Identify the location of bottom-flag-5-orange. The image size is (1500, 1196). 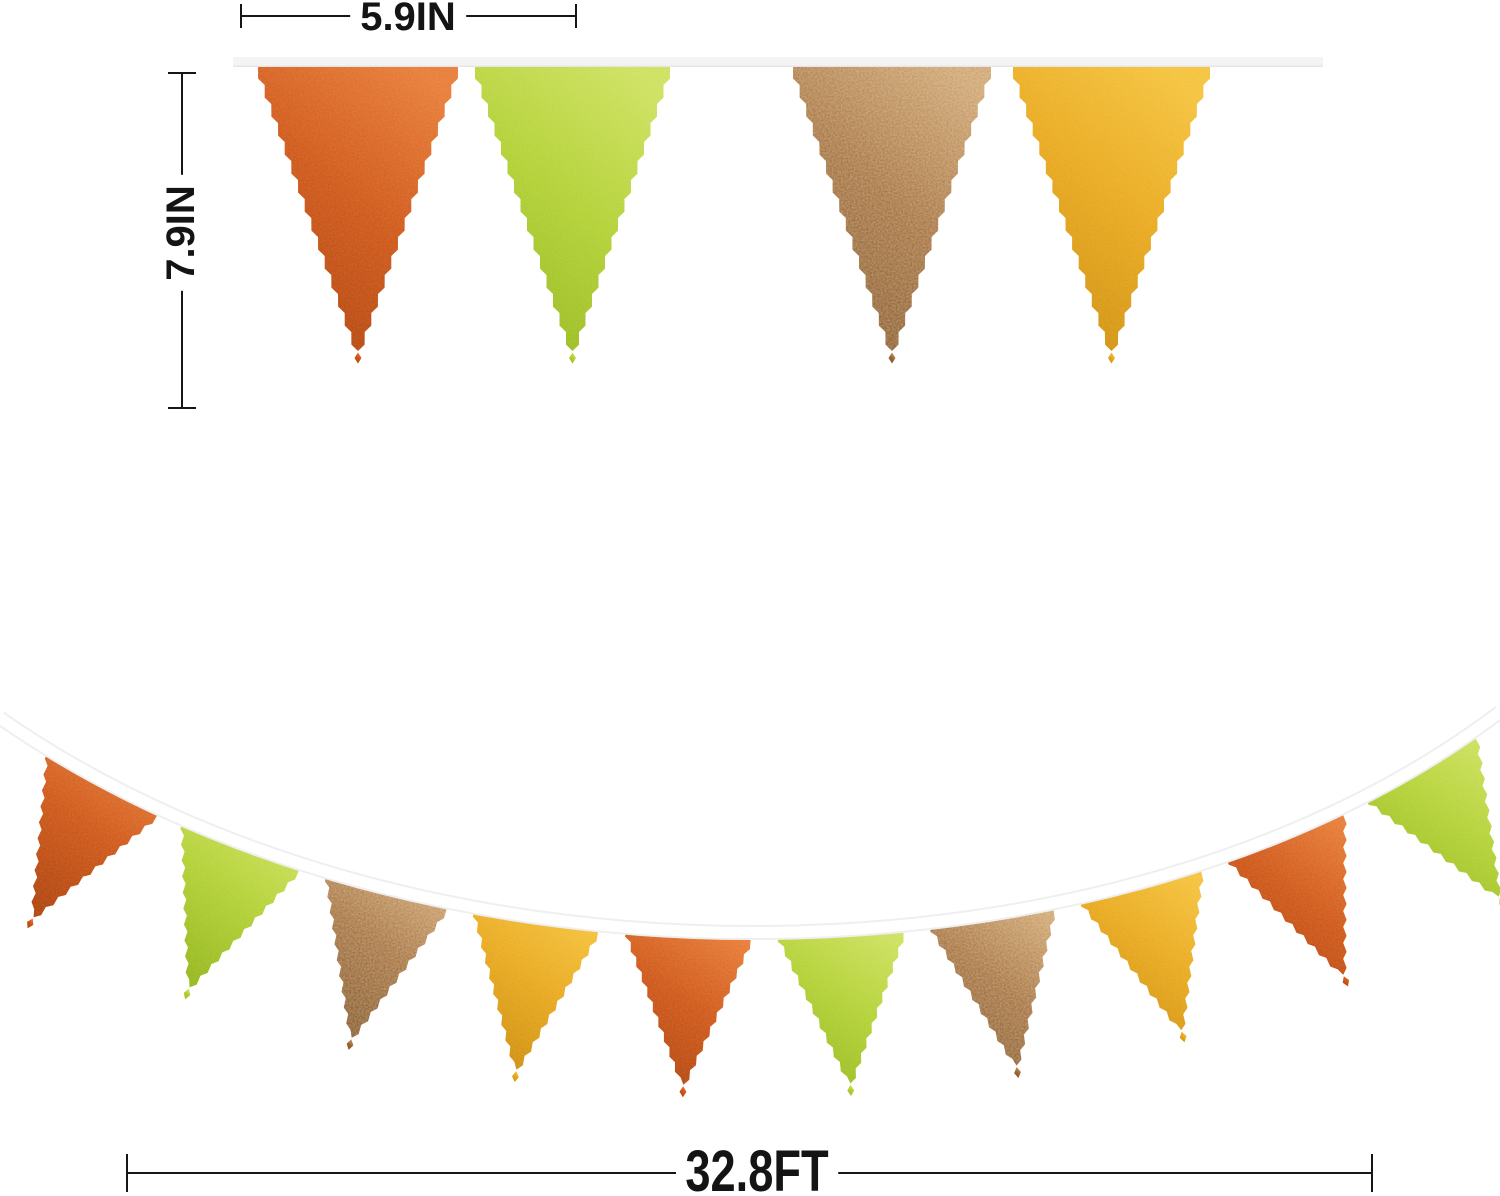
(689, 1012).